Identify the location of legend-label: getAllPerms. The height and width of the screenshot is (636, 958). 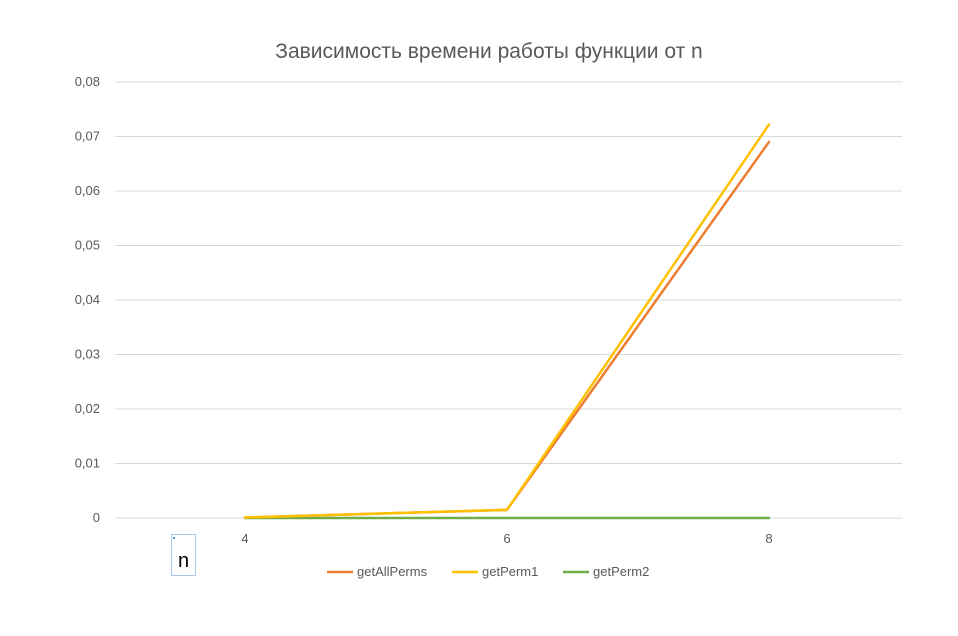
(392, 571).